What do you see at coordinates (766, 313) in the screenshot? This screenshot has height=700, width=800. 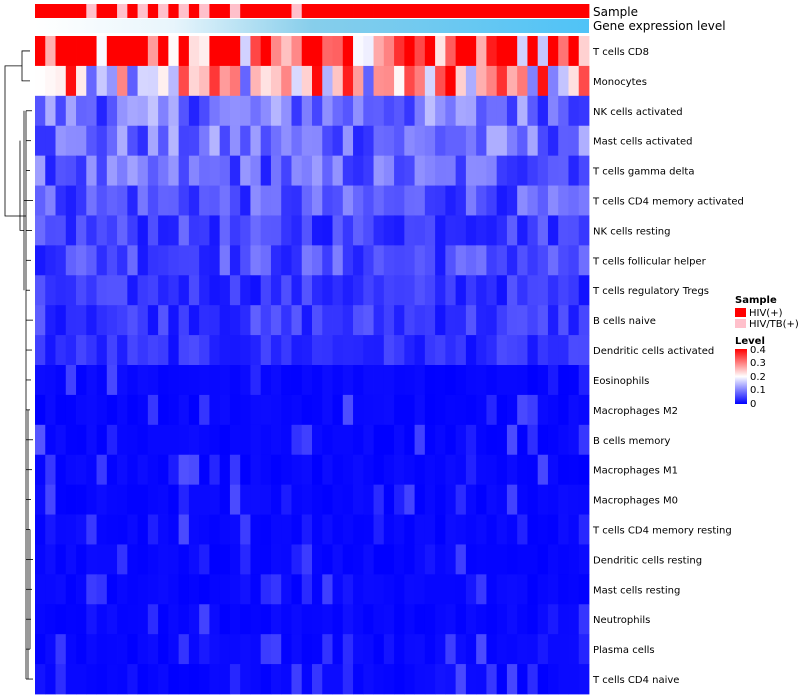 I see `legend-label-hiv: HIV(+)` at bounding box center [766, 313].